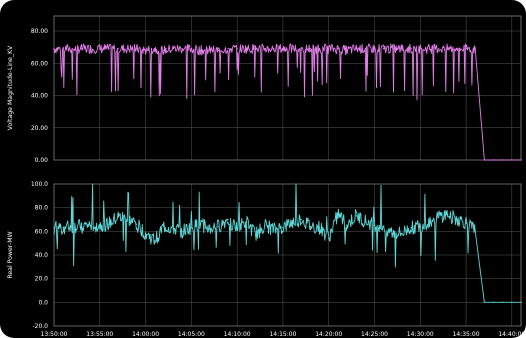 This screenshot has width=526, height=338. Describe the element at coordinates (237, 334) in the screenshot. I see `power-xtick-label: 14:10:00` at that location.